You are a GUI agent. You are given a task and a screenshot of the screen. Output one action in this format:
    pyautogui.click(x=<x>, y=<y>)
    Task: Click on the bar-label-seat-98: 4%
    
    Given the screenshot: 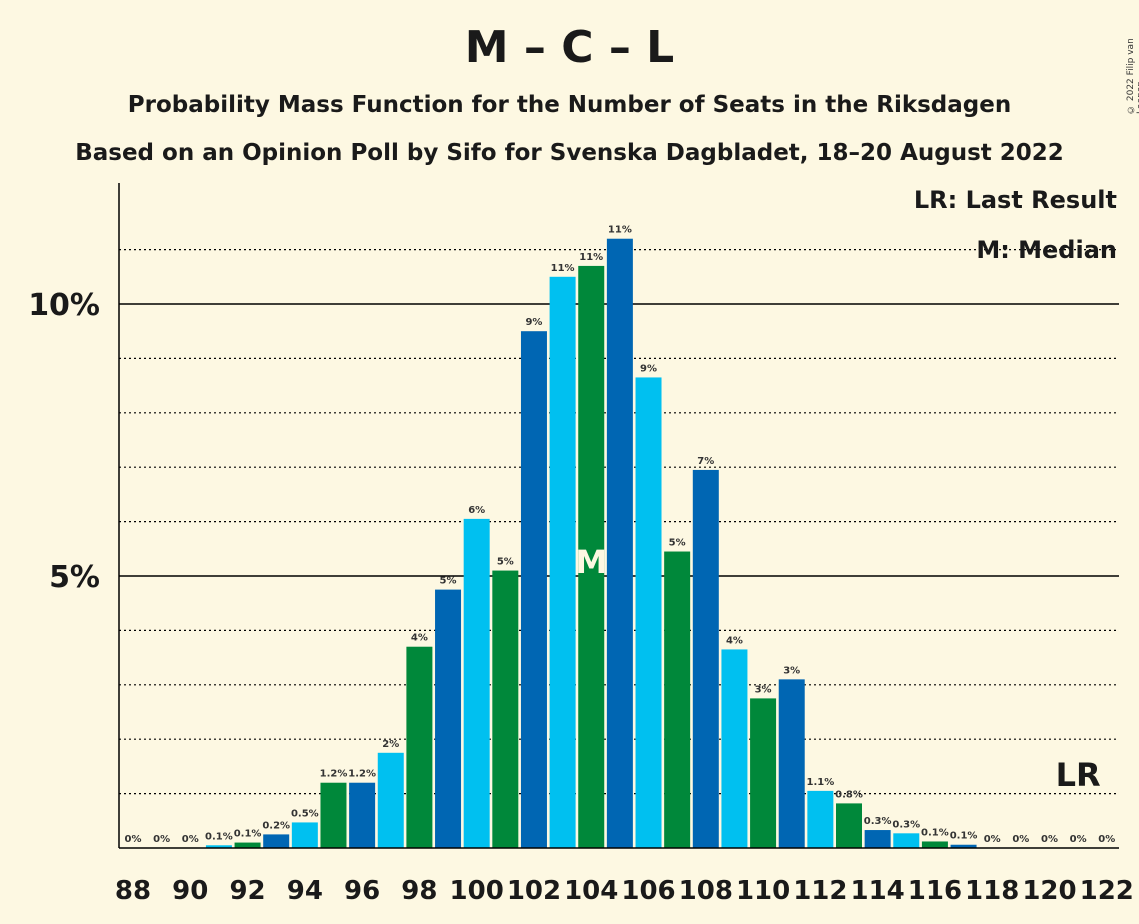 What is the action you would take?
    pyautogui.click(x=419, y=638)
    